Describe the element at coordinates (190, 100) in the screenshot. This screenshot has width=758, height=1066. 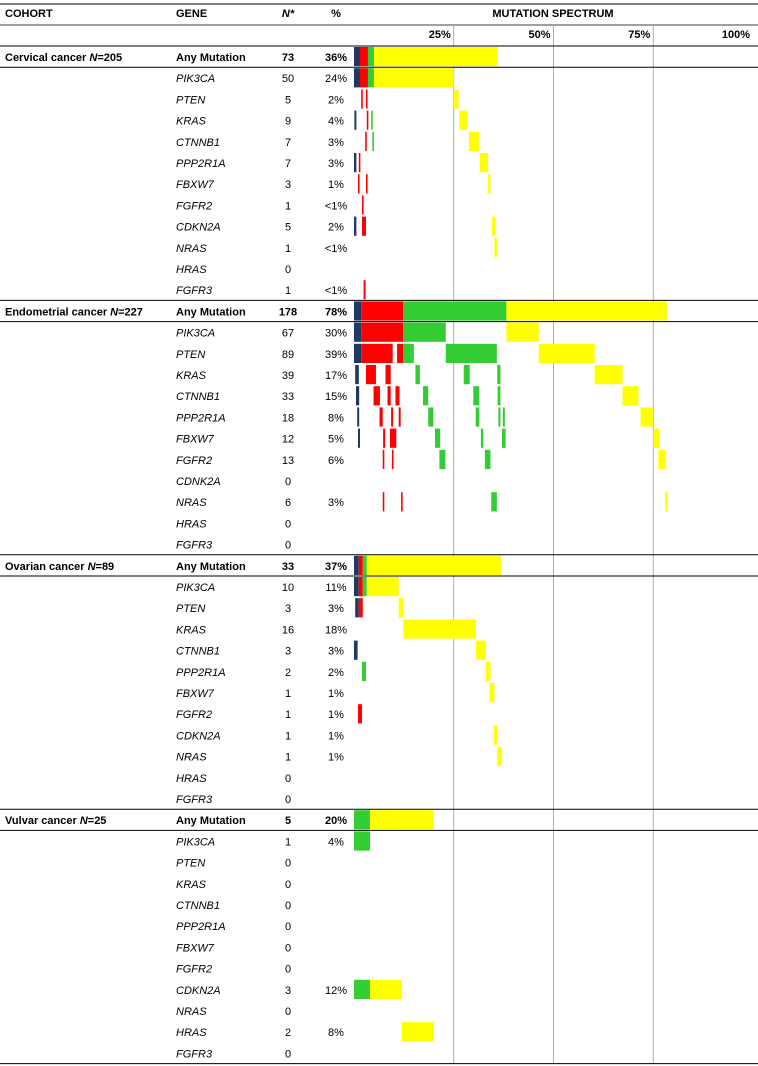
I see `gene-name: PTEN` at that location.